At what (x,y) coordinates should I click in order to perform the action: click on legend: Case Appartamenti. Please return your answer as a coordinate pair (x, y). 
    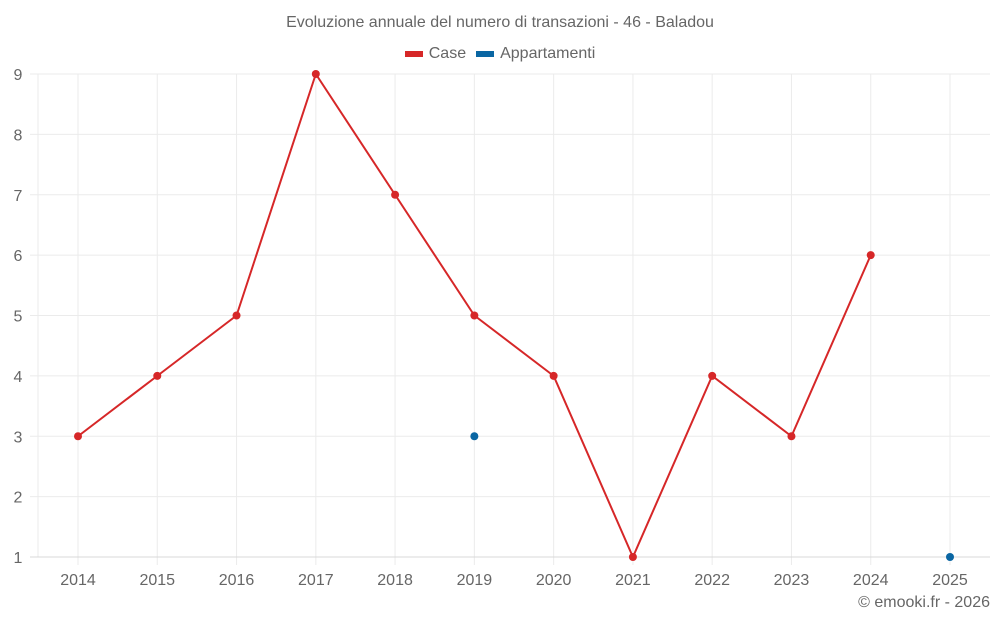
    Looking at the image, I should click on (500, 54).